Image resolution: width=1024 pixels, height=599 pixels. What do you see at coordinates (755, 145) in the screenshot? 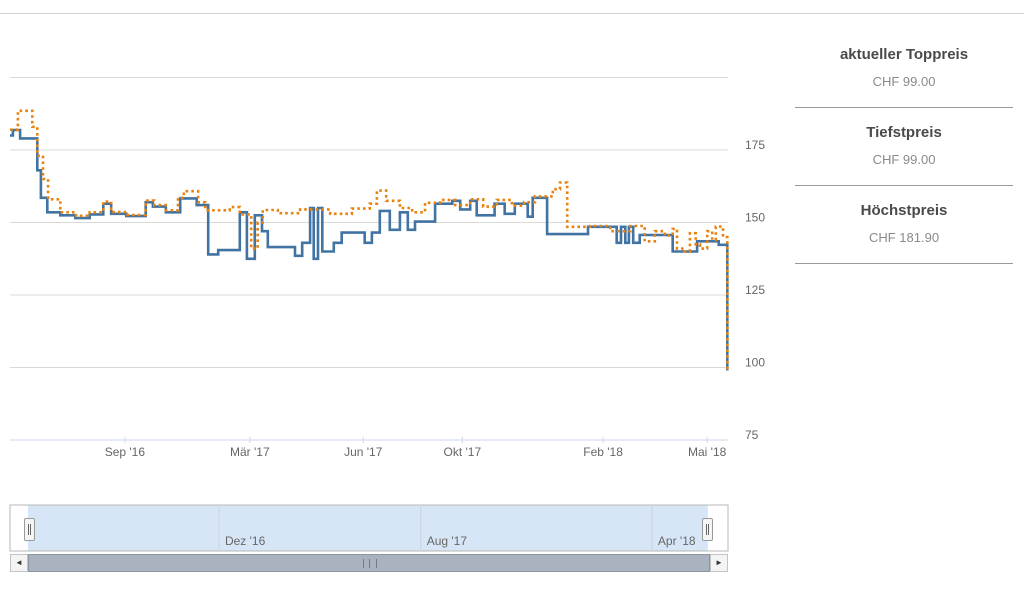
I see `y-axis-label-175: 175` at bounding box center [755, 145].